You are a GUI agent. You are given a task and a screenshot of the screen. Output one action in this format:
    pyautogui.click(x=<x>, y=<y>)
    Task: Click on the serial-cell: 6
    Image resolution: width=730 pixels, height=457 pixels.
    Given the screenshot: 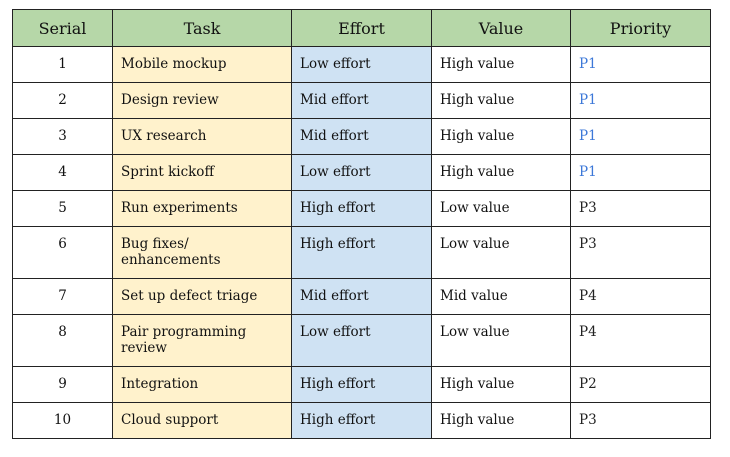 What is the action you would take?
    pyautogui.click(x=62, y=252)
    